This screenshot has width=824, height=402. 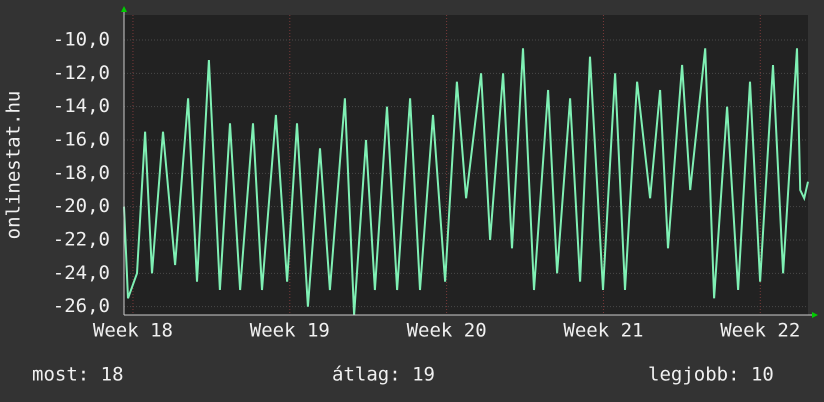 What do you see at coordinates (133, 331) in the screenshot?
I see `x-tick-label: Week 18` at bounding box center [133, 331].